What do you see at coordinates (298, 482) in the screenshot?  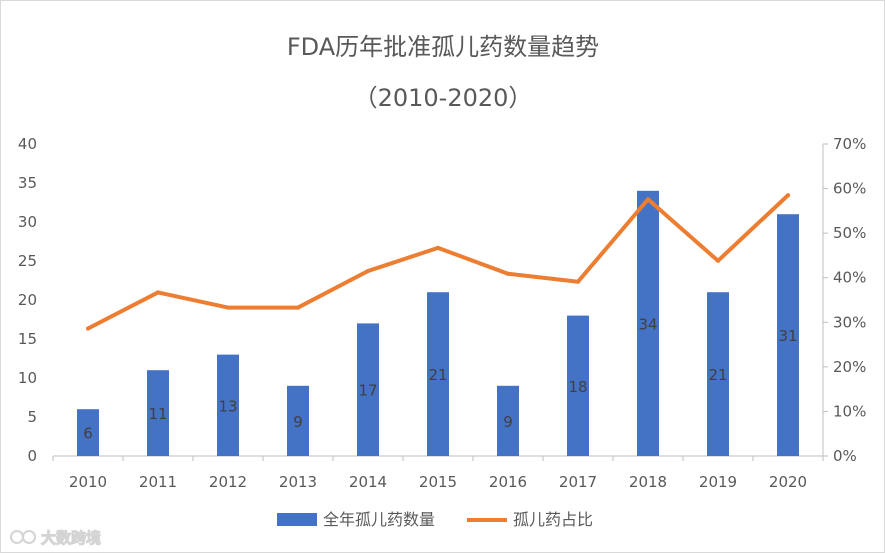 I see `x-tick-label: 2013` at bounding box center [298, 482].